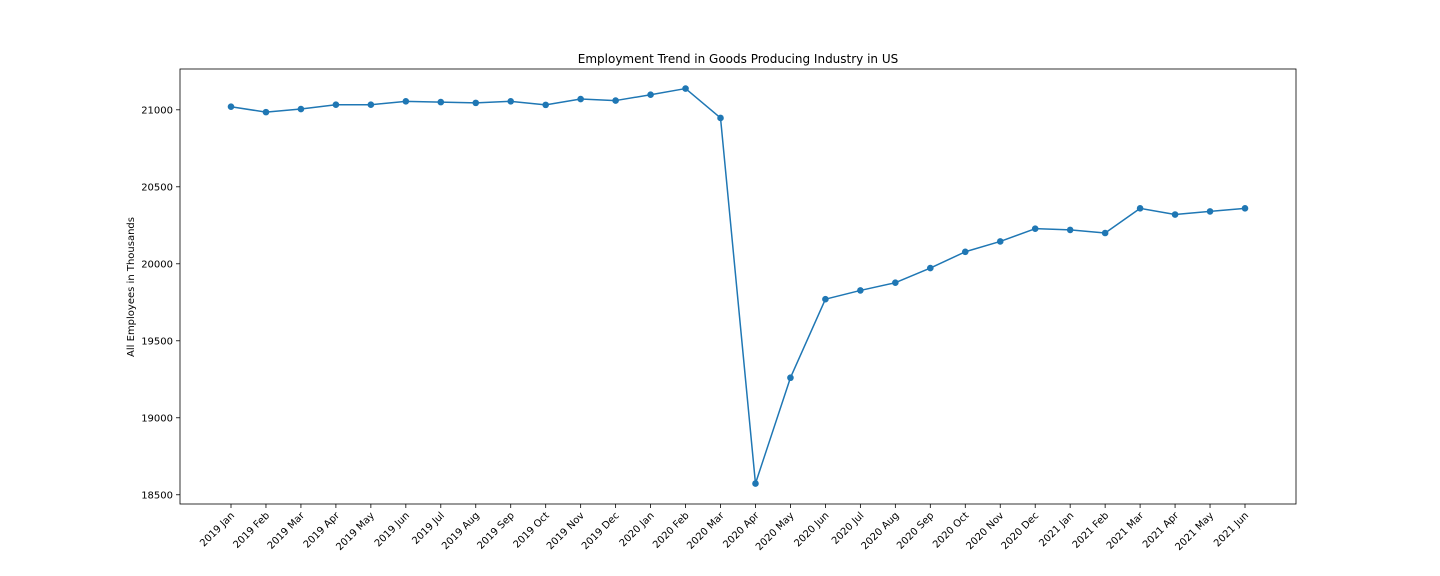 The width and height of the screenshot is (1440, 576). What do you see at coordinates (131, 287) in the screenshot?
I see `y-axis-label: All Employees in Thousands` at bounding box center [131, 287].